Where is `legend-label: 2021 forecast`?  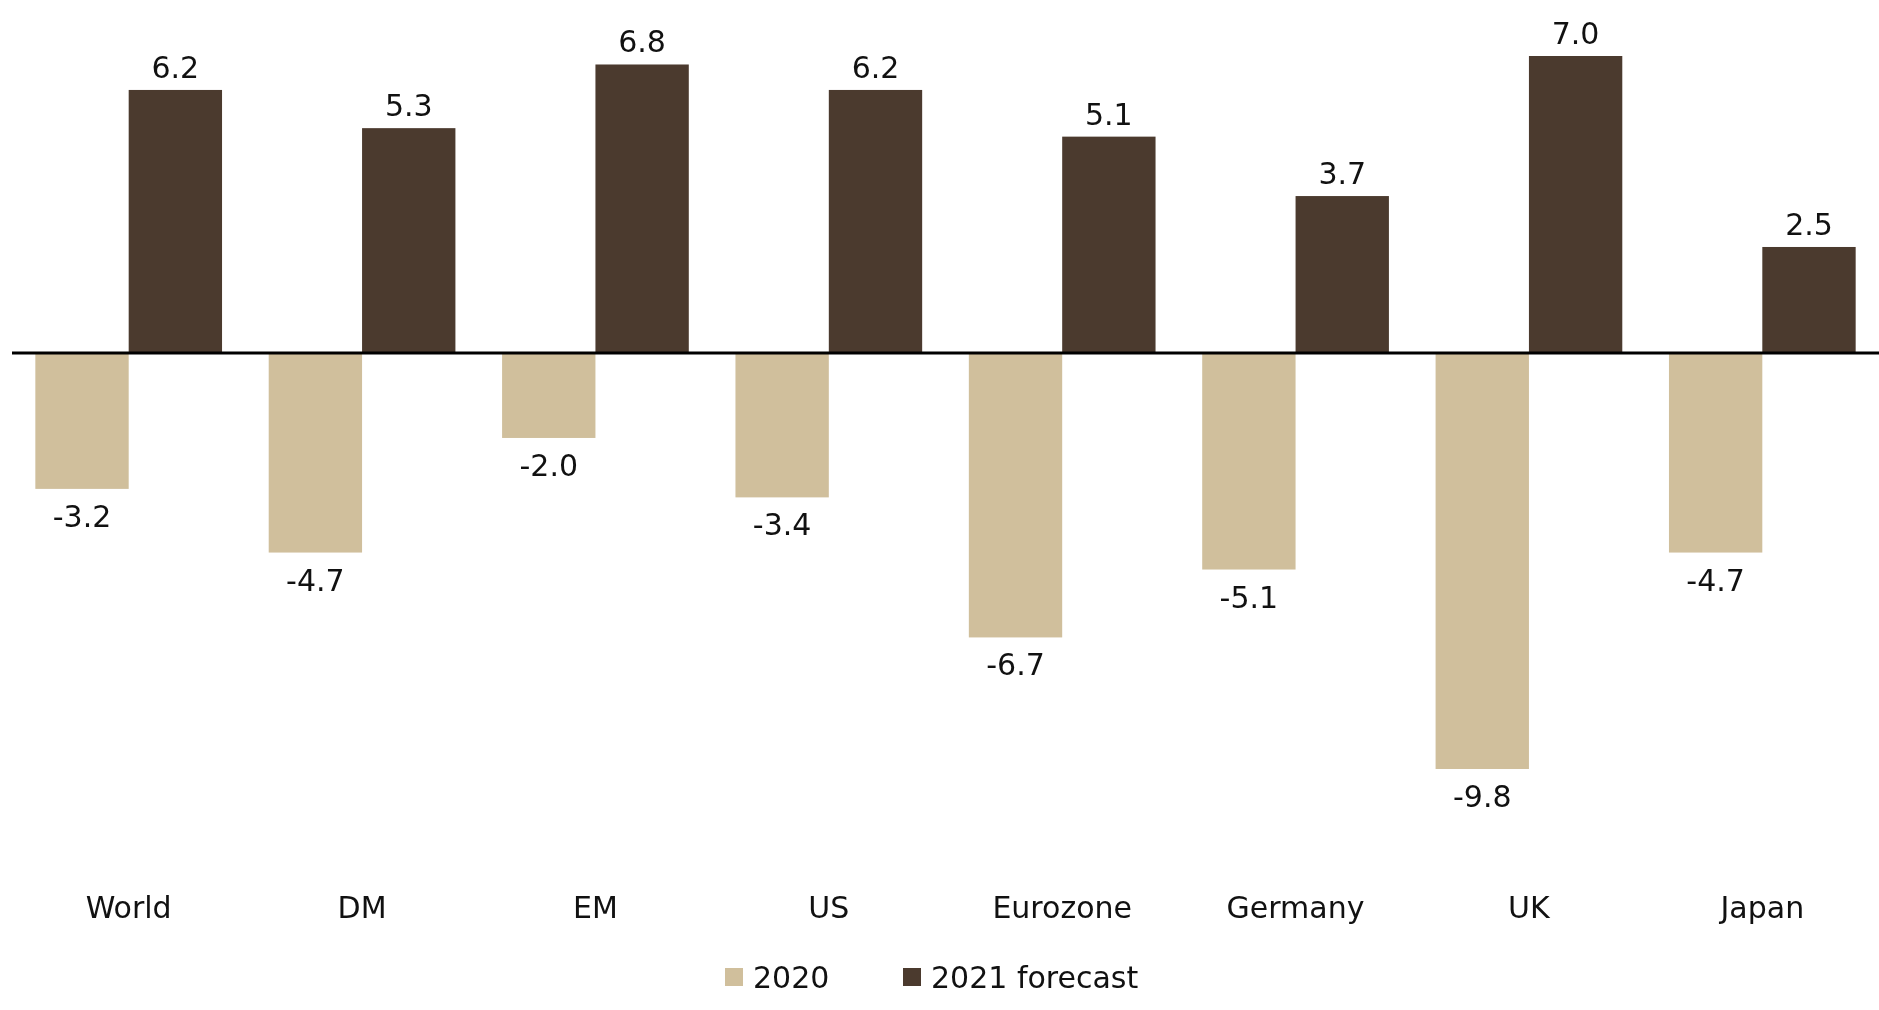
legend-label: 2021 forecast is located at coordinates (1035, 977).